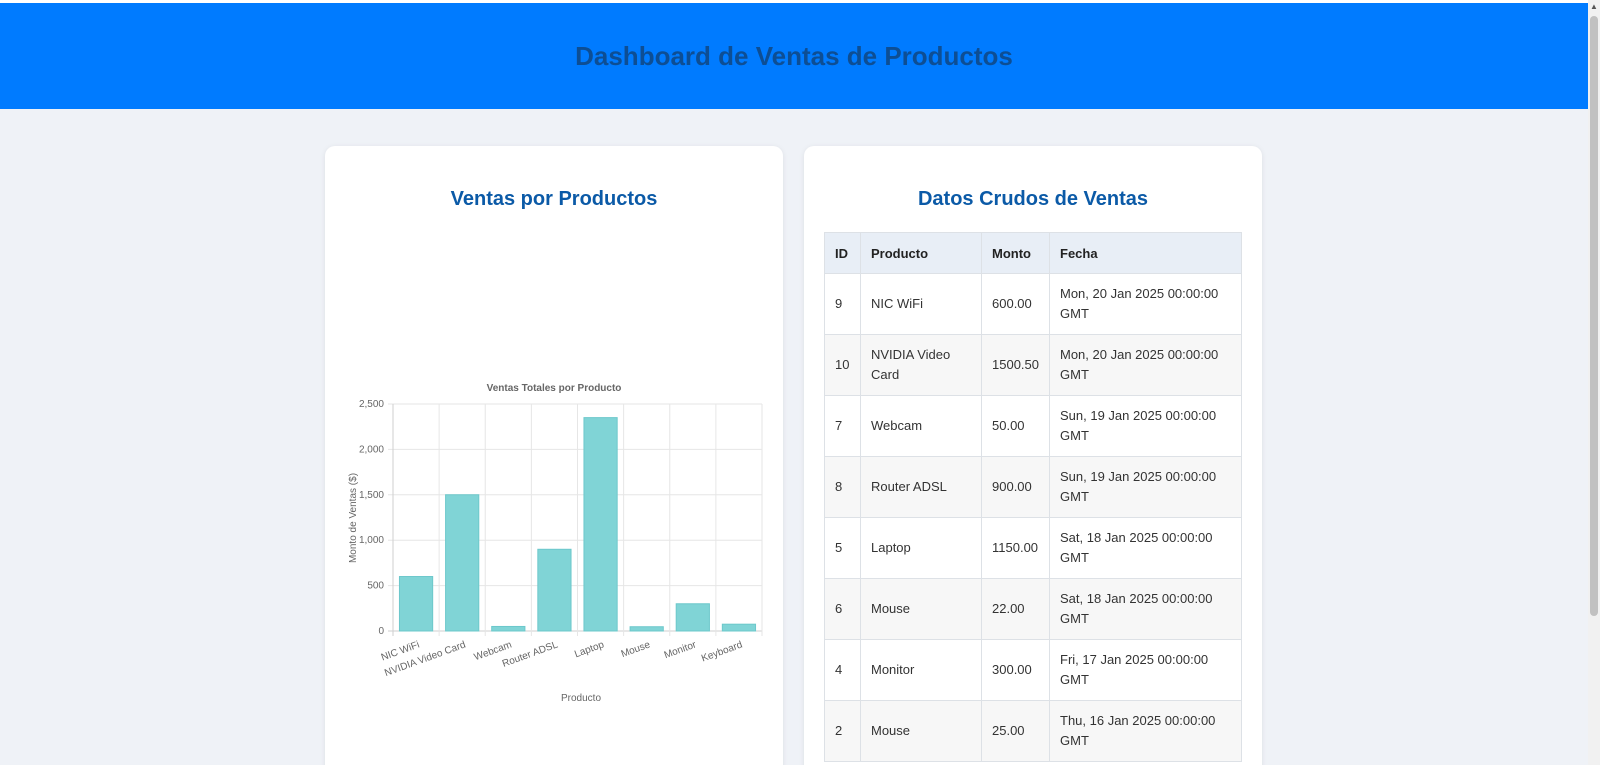 The height and width of the screenshot is (765, 1600). What do you see at coordinates (692, 617) in the screenshot?
I see `bar-monitor` at bounding box center [692, 617].